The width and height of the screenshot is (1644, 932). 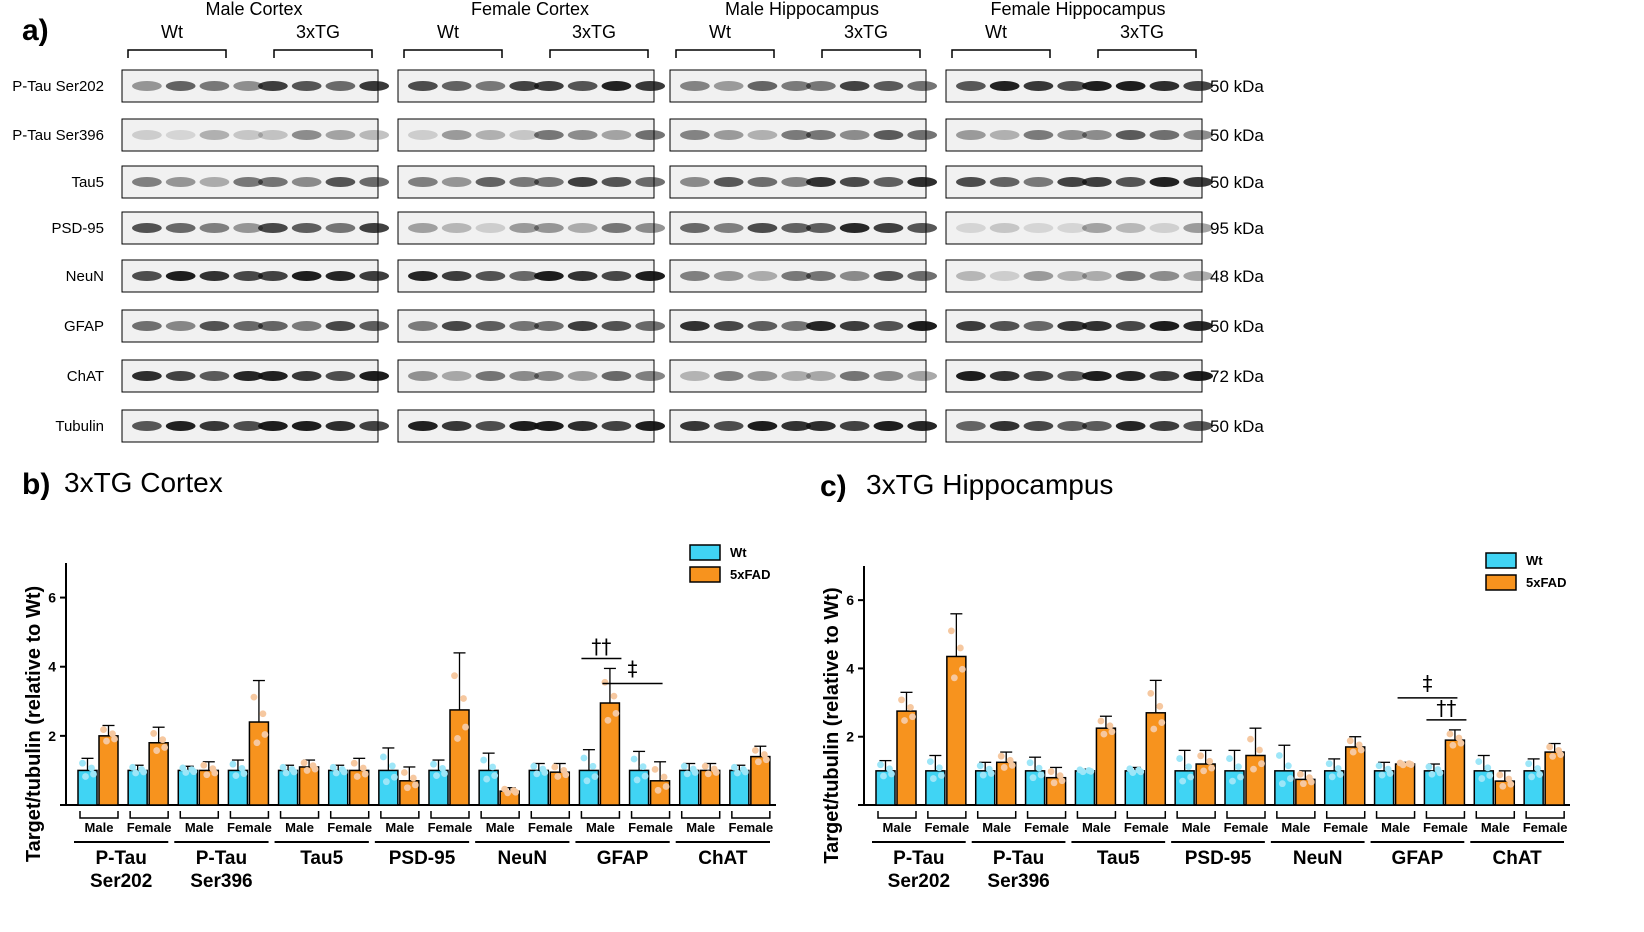 What do you see at coordinates (177, 53) in the screenshot?
I see `blot-wt-bracket` at bounding box center [177, 53].